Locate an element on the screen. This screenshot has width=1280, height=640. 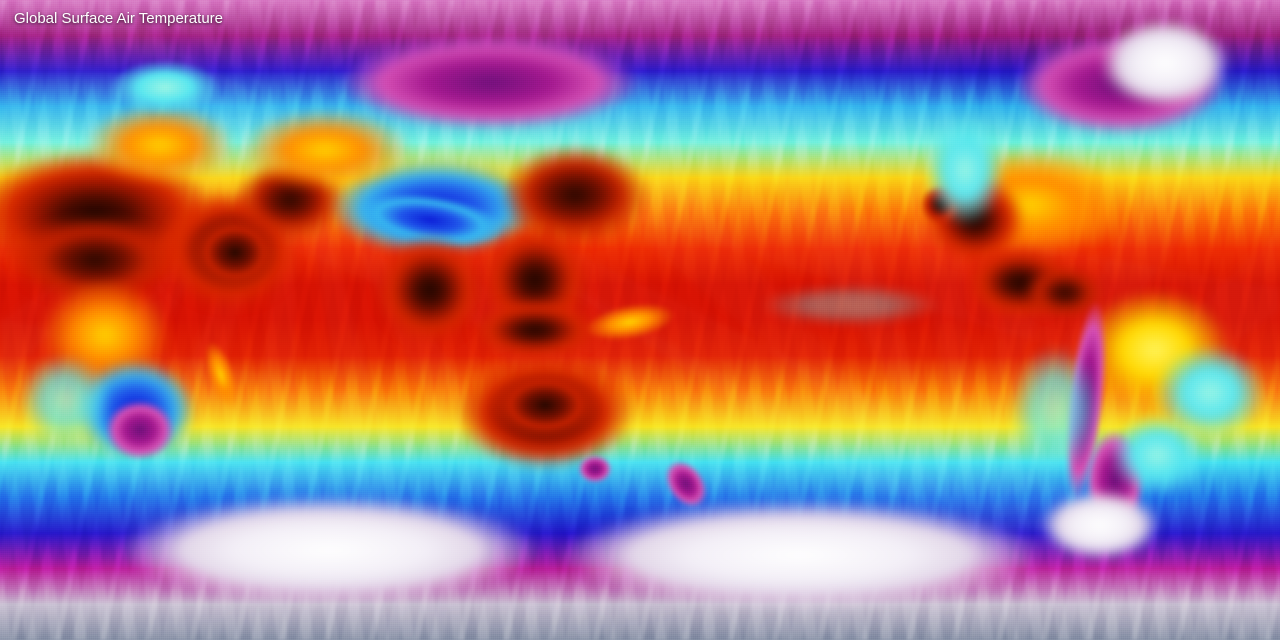
land-tasmania is located at coordinates (595, 469).